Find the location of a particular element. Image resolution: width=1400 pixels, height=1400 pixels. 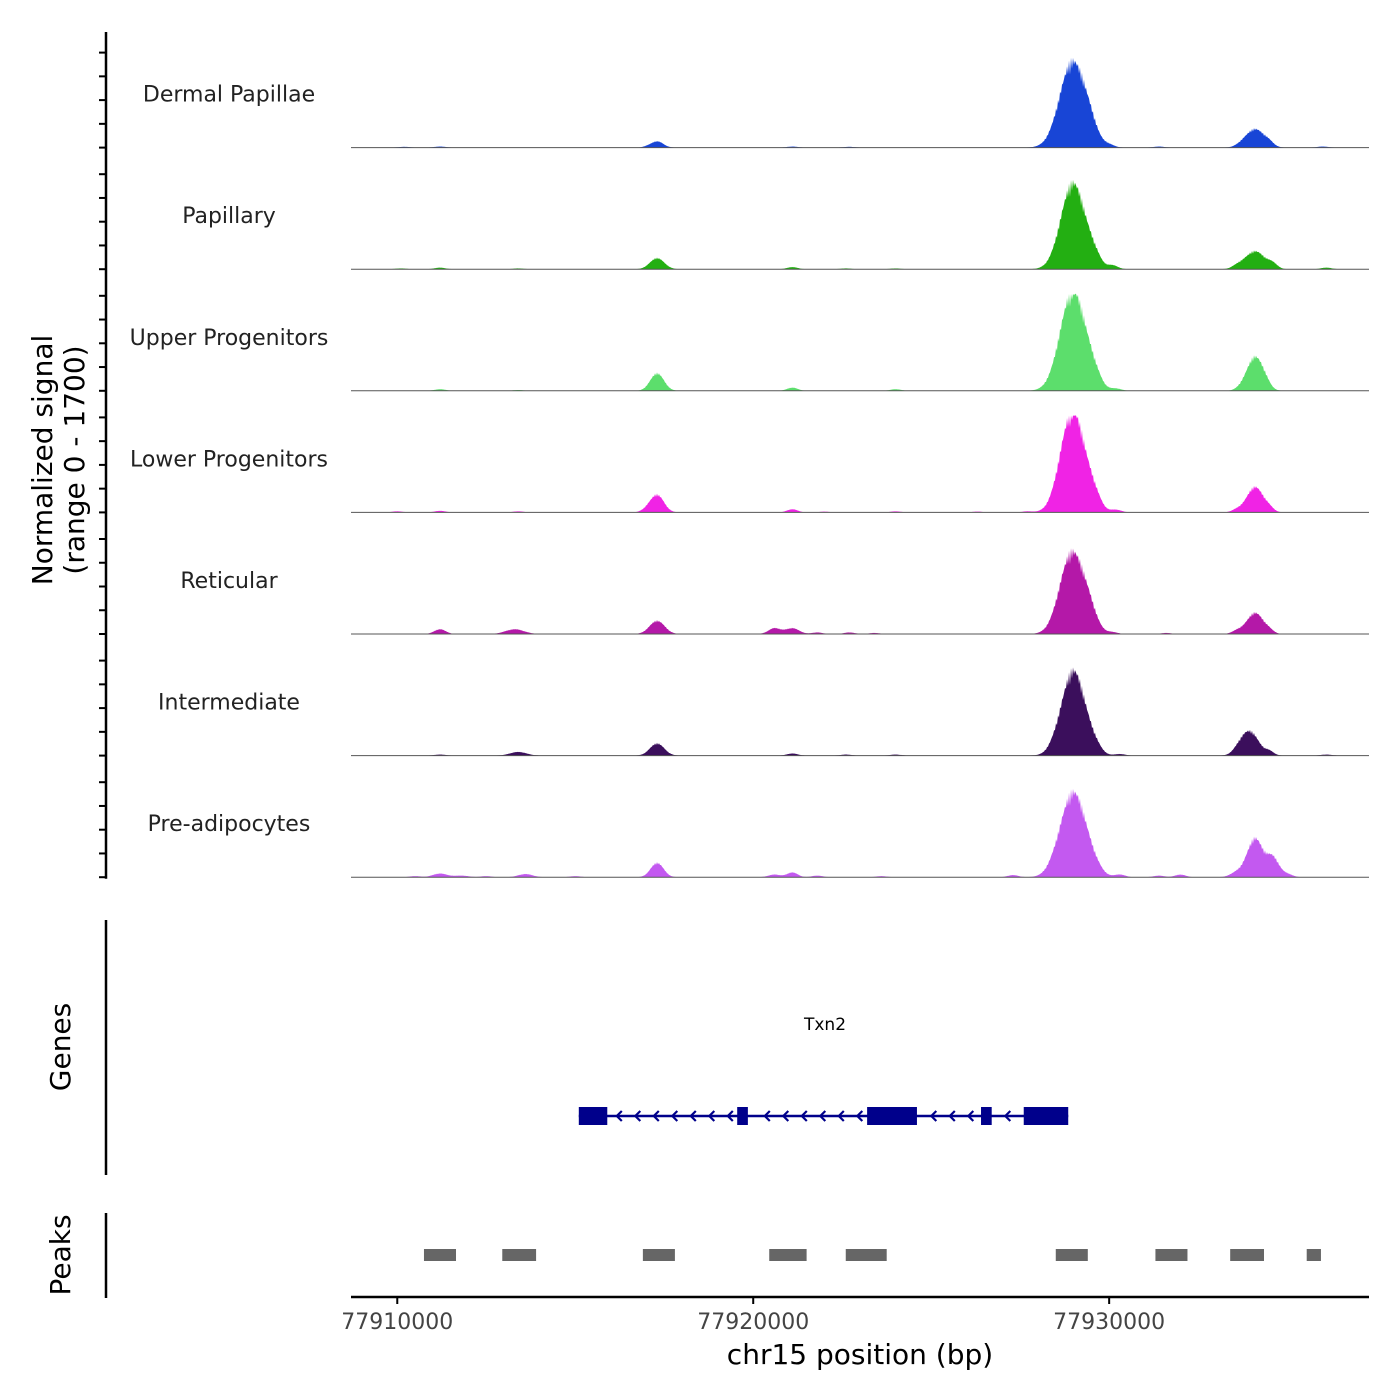

track-label: Upper Progenitors is located at coordinates (229, 338).